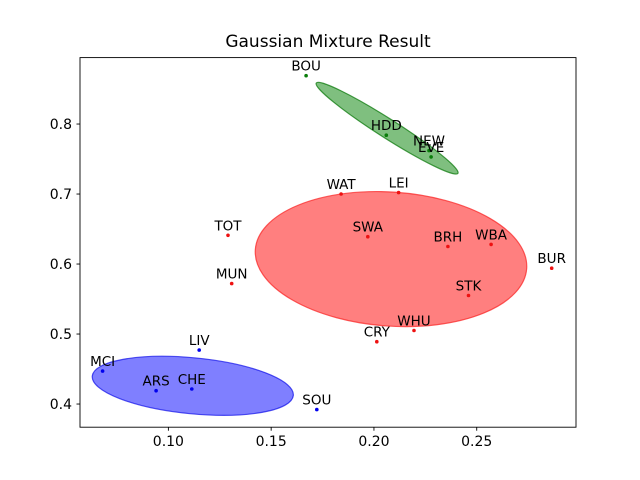 This screenshot has width=640, height=480. I want to click on cluster-red-point-TOT, so click(228, 235).